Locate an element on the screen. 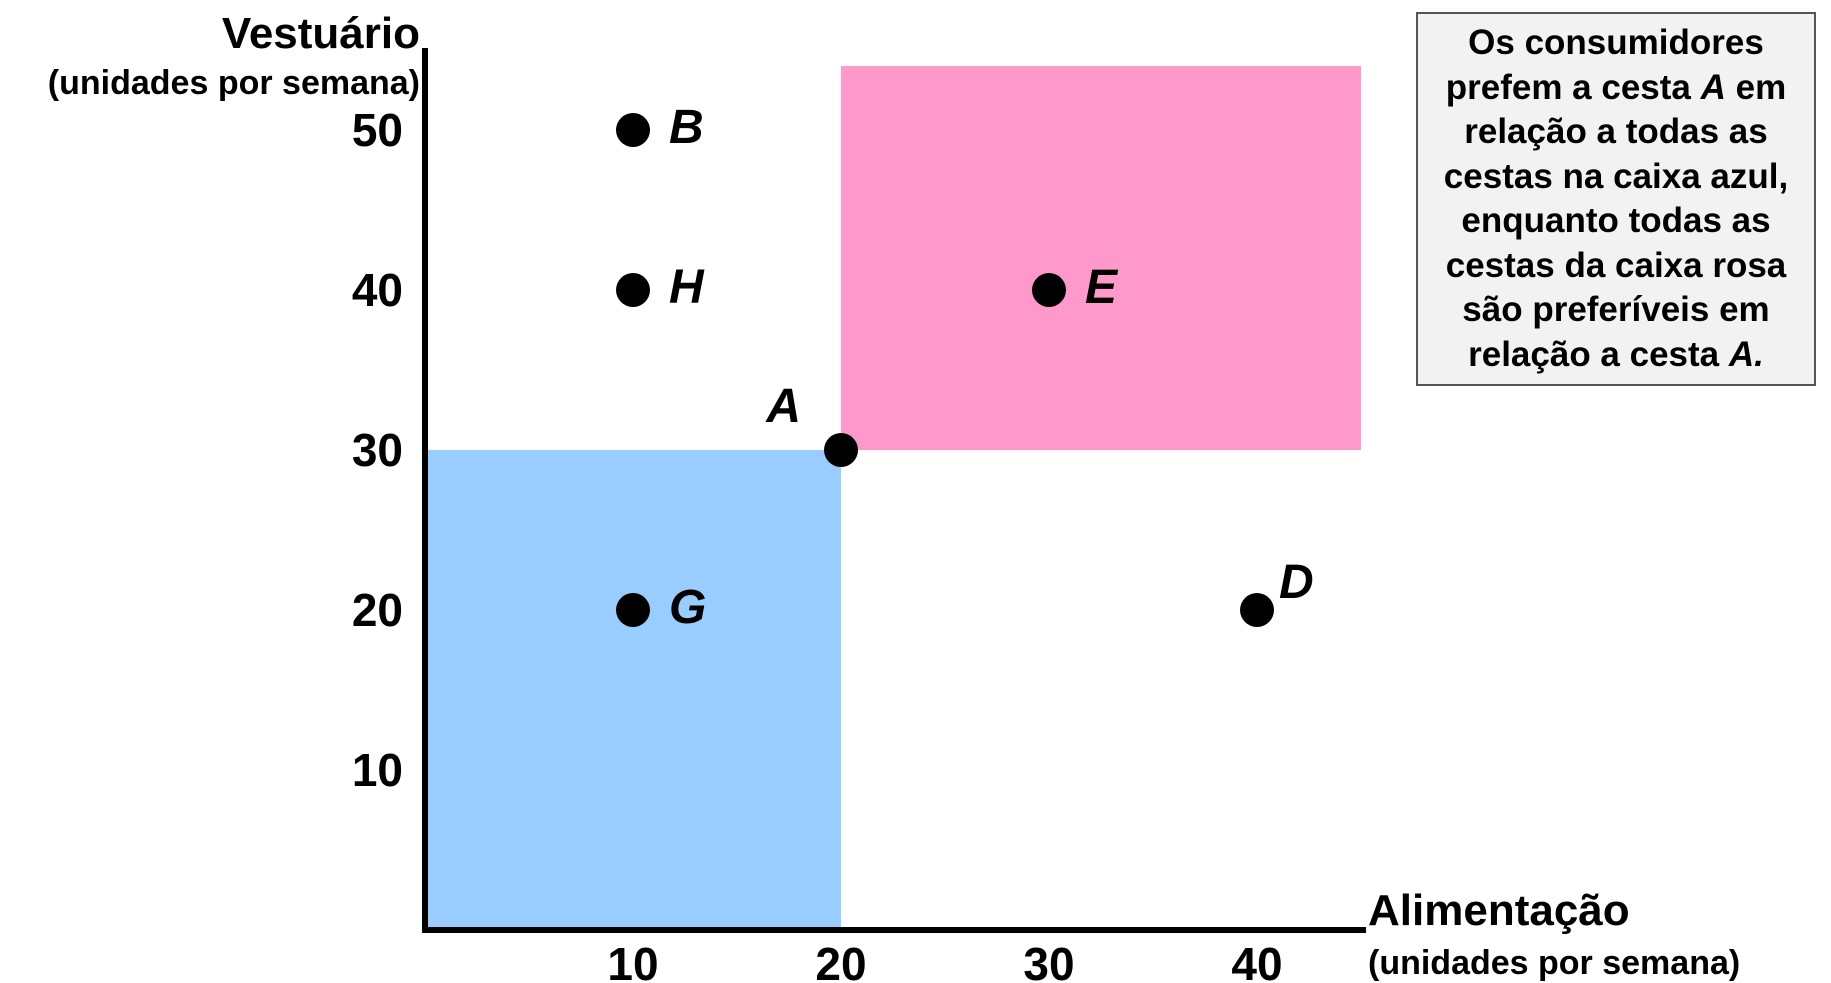  y-tick-label: 30 is located at coordinates (377, 450).